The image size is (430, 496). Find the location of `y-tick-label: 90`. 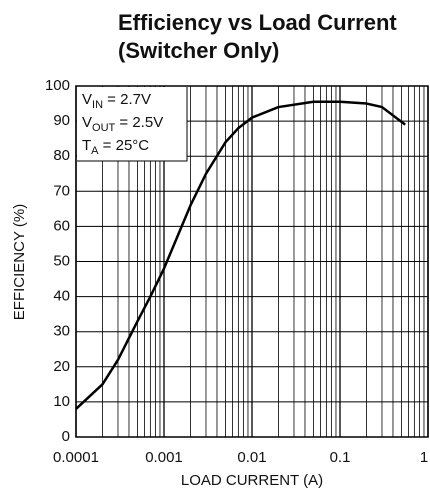

y-tick-label: 90 is located at coordinates (61, 120).